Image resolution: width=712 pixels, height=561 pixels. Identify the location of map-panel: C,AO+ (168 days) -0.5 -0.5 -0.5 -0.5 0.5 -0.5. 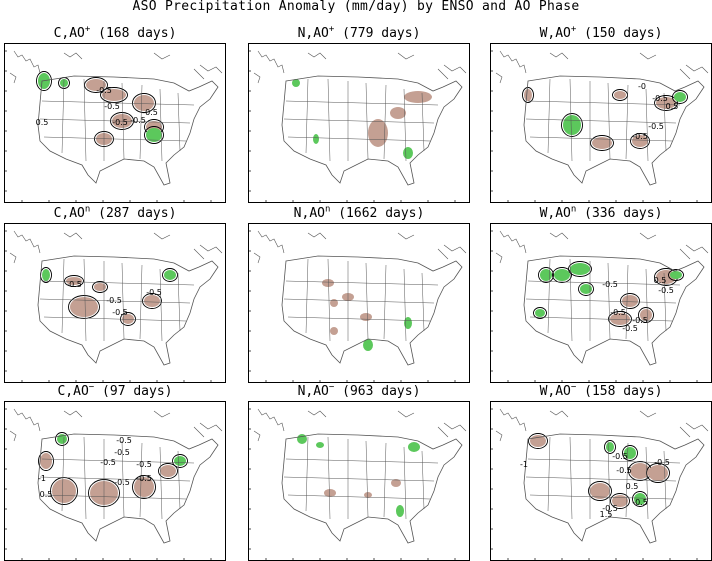
(115, 114).